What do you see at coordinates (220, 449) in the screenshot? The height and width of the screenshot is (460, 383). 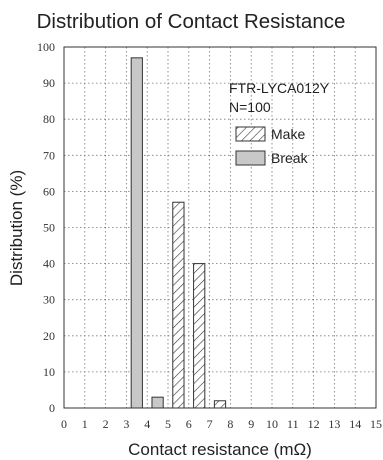 I see `x-axis-label: Contact resistance (mΩ)` at bounding box center [220, 449].